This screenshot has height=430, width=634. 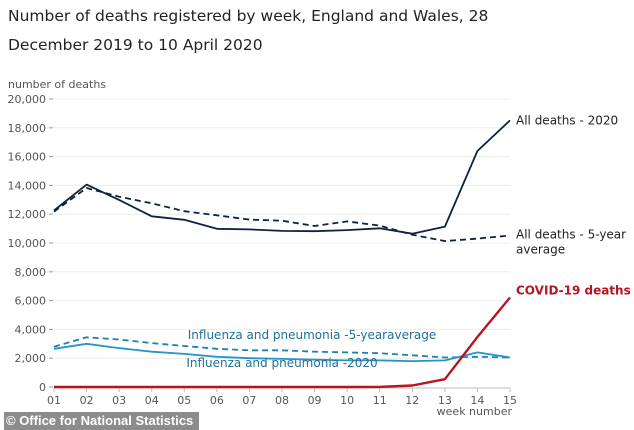 I want to click on series-label-line: Influenza and pneumonia -5-yearaverage, so click(x=312, y=335).